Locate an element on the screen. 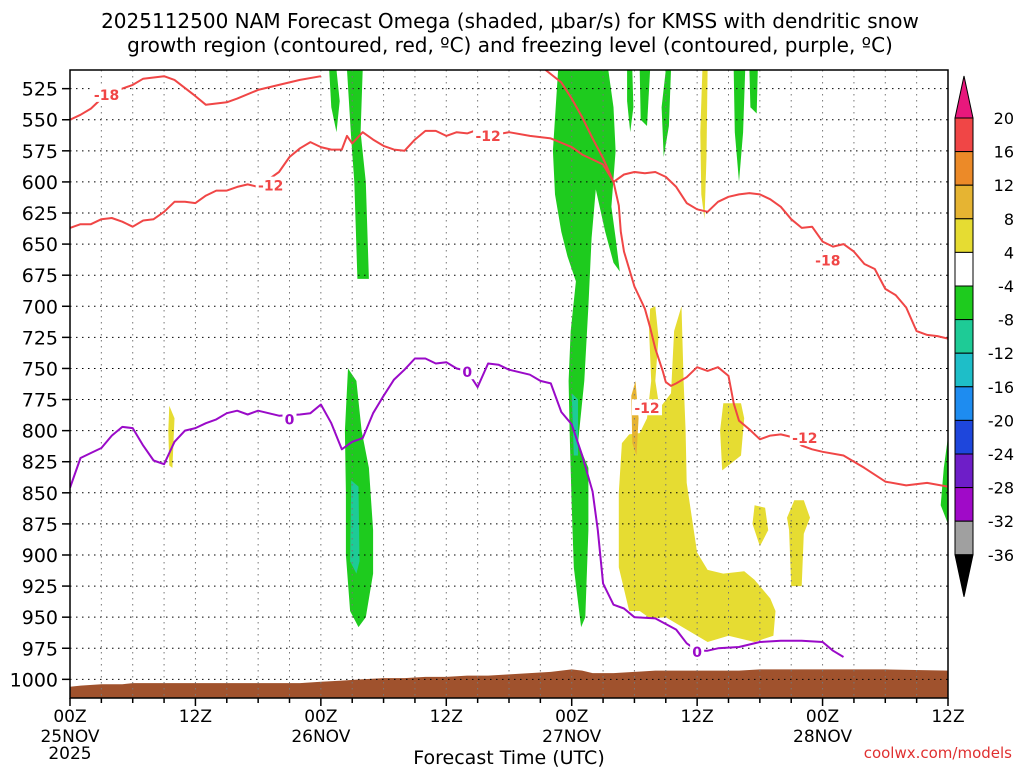 Image resolution: width=1024 pixels, height=768 pixels. y-tick-label-800: 800 is located at coordinates (40, 432).